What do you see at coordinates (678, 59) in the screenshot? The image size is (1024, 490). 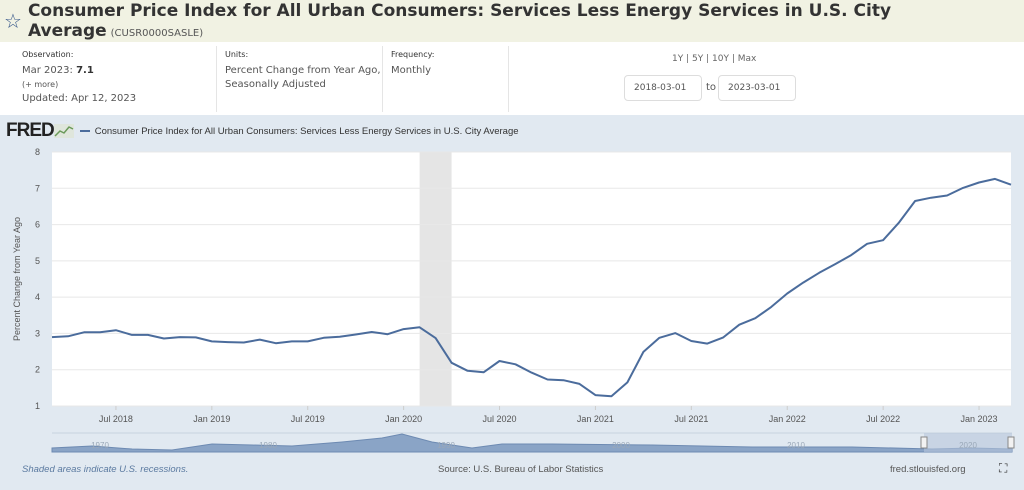 I see `range-1y: 1Y` at bounding box center [678, 59].